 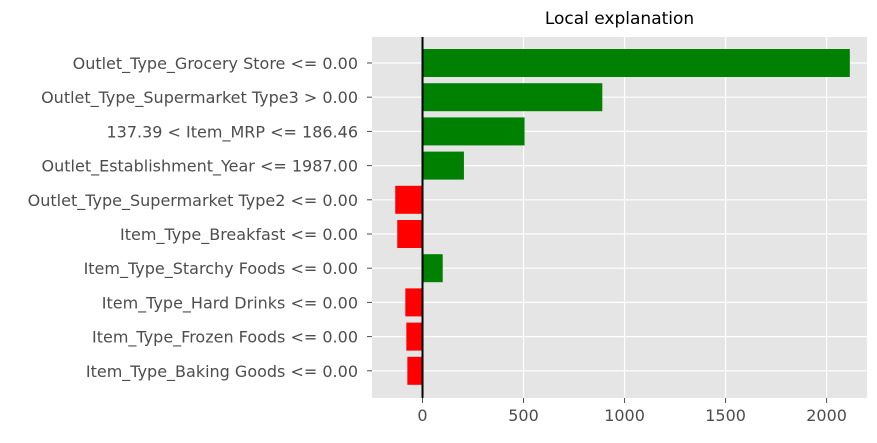 What do you see at coordinates (222, 372) in the screenshot?
I see `y-tick-label: Item_Type_Baking Goods <= 0.00` at bounding box center [222, 372].